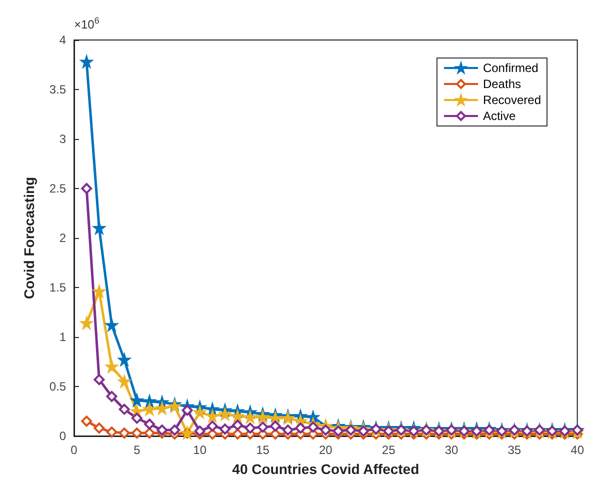 This screenshot has width=595, height=497. What do you see at coordinates (62, 436) in the screenshot?
I see `y-tick-label: 0` at bounding box center [62, 436].